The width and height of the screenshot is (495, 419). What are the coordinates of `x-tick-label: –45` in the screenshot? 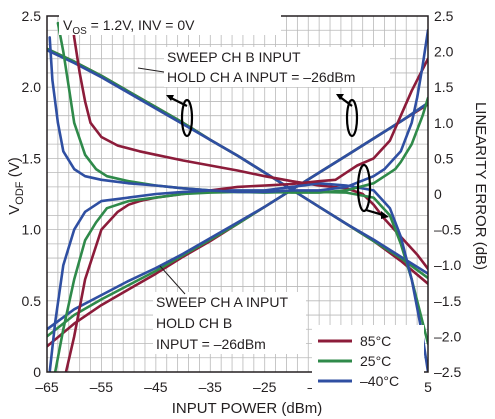 It's located at (156, 387).